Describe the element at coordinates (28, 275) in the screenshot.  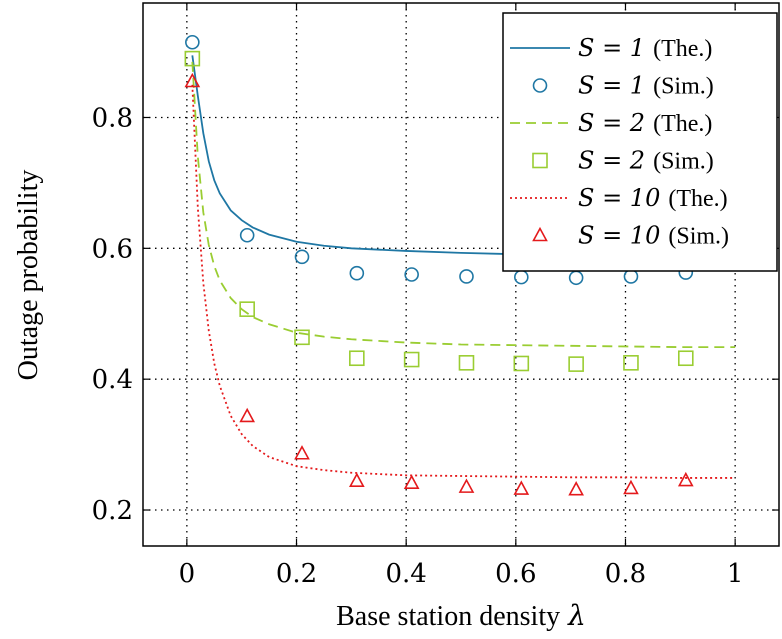
I see `y-axis-title: Outage probability` at that location.